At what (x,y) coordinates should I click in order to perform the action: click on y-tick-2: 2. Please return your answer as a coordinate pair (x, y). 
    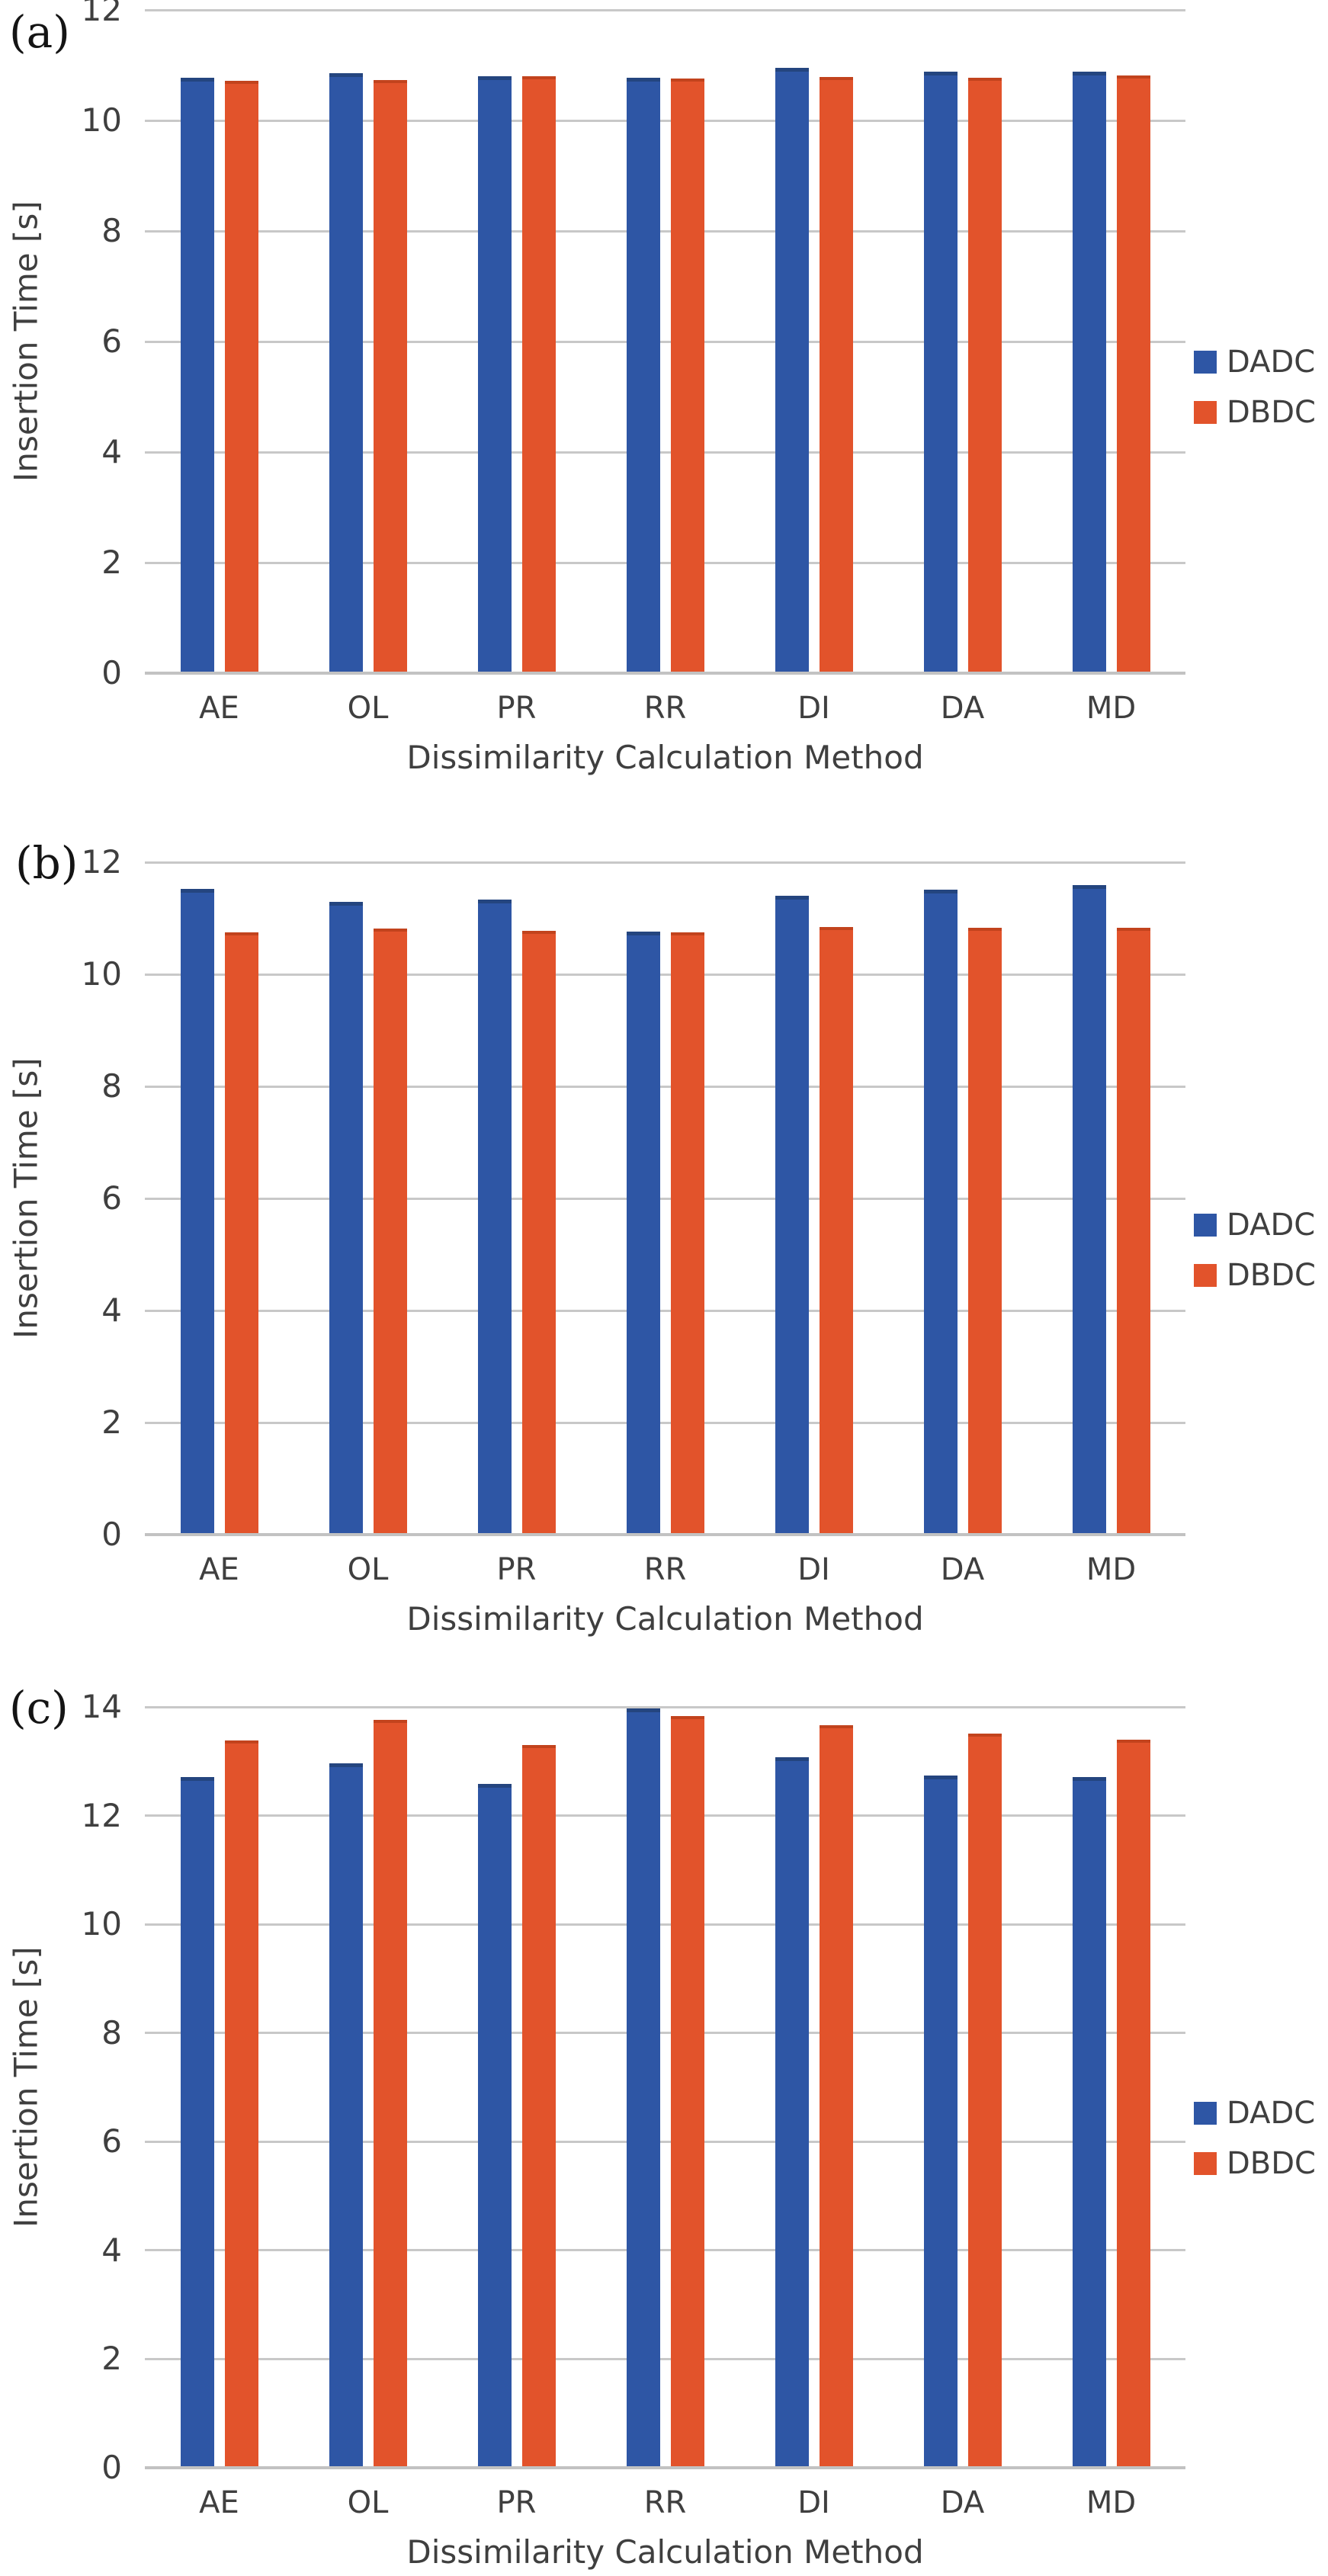
    Looking at the image, I should click on (111, 1422).